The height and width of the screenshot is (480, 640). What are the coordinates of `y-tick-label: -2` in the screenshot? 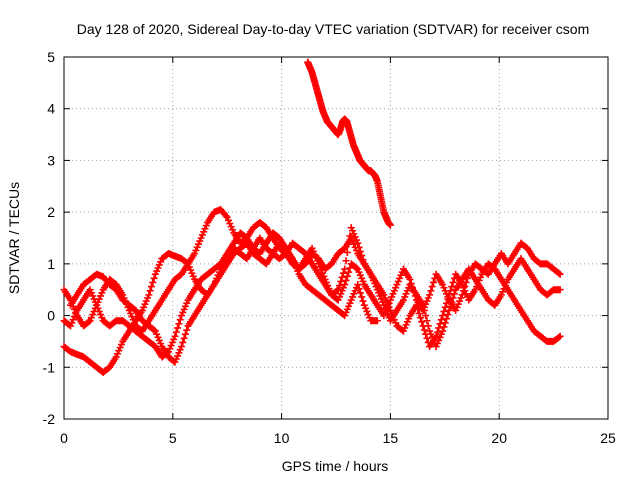 It's located at (49, 419).